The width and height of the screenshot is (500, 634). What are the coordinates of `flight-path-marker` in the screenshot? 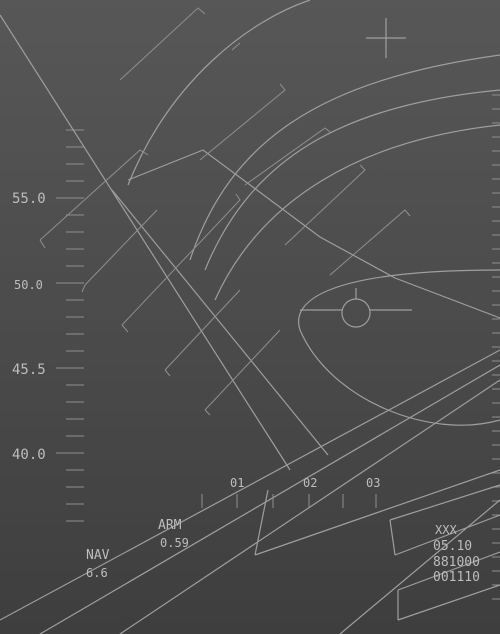 It's located at (356, 308).